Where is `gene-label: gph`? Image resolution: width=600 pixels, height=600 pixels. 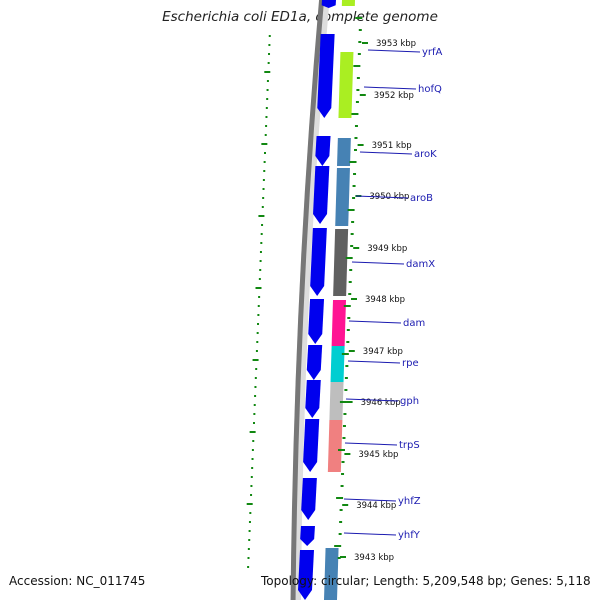
gene-label: gph is located at coordinates (409, 401).